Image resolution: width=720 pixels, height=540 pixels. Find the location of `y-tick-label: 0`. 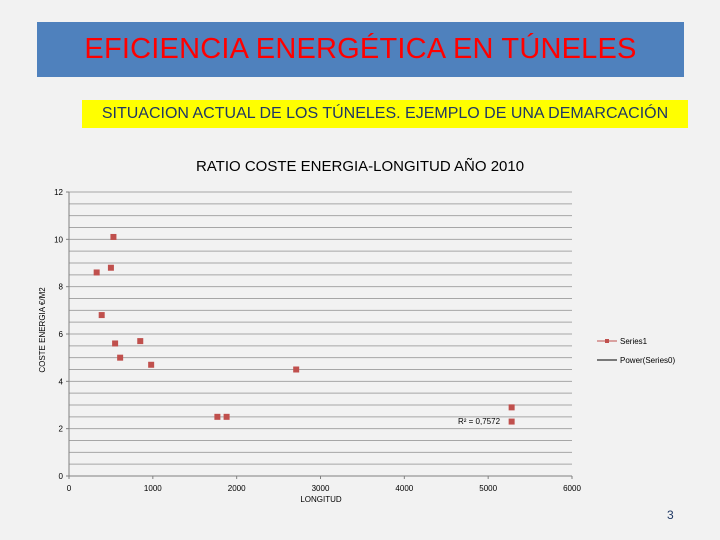

y-tick-label: 0 is located at coordinates (61, 476).